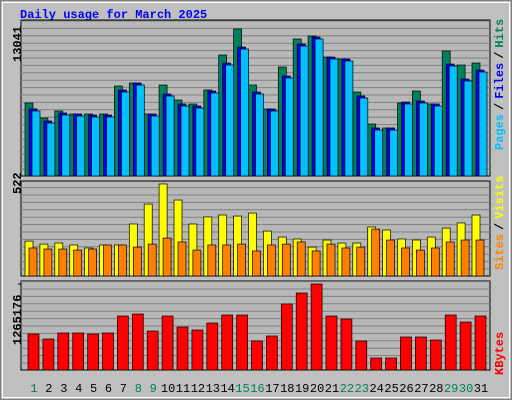 The height and width of the screenshot is (400, 512). Describe the element at coordinates (272, 389) in the screenshot. I see `x-tick-label: 17` at that location.